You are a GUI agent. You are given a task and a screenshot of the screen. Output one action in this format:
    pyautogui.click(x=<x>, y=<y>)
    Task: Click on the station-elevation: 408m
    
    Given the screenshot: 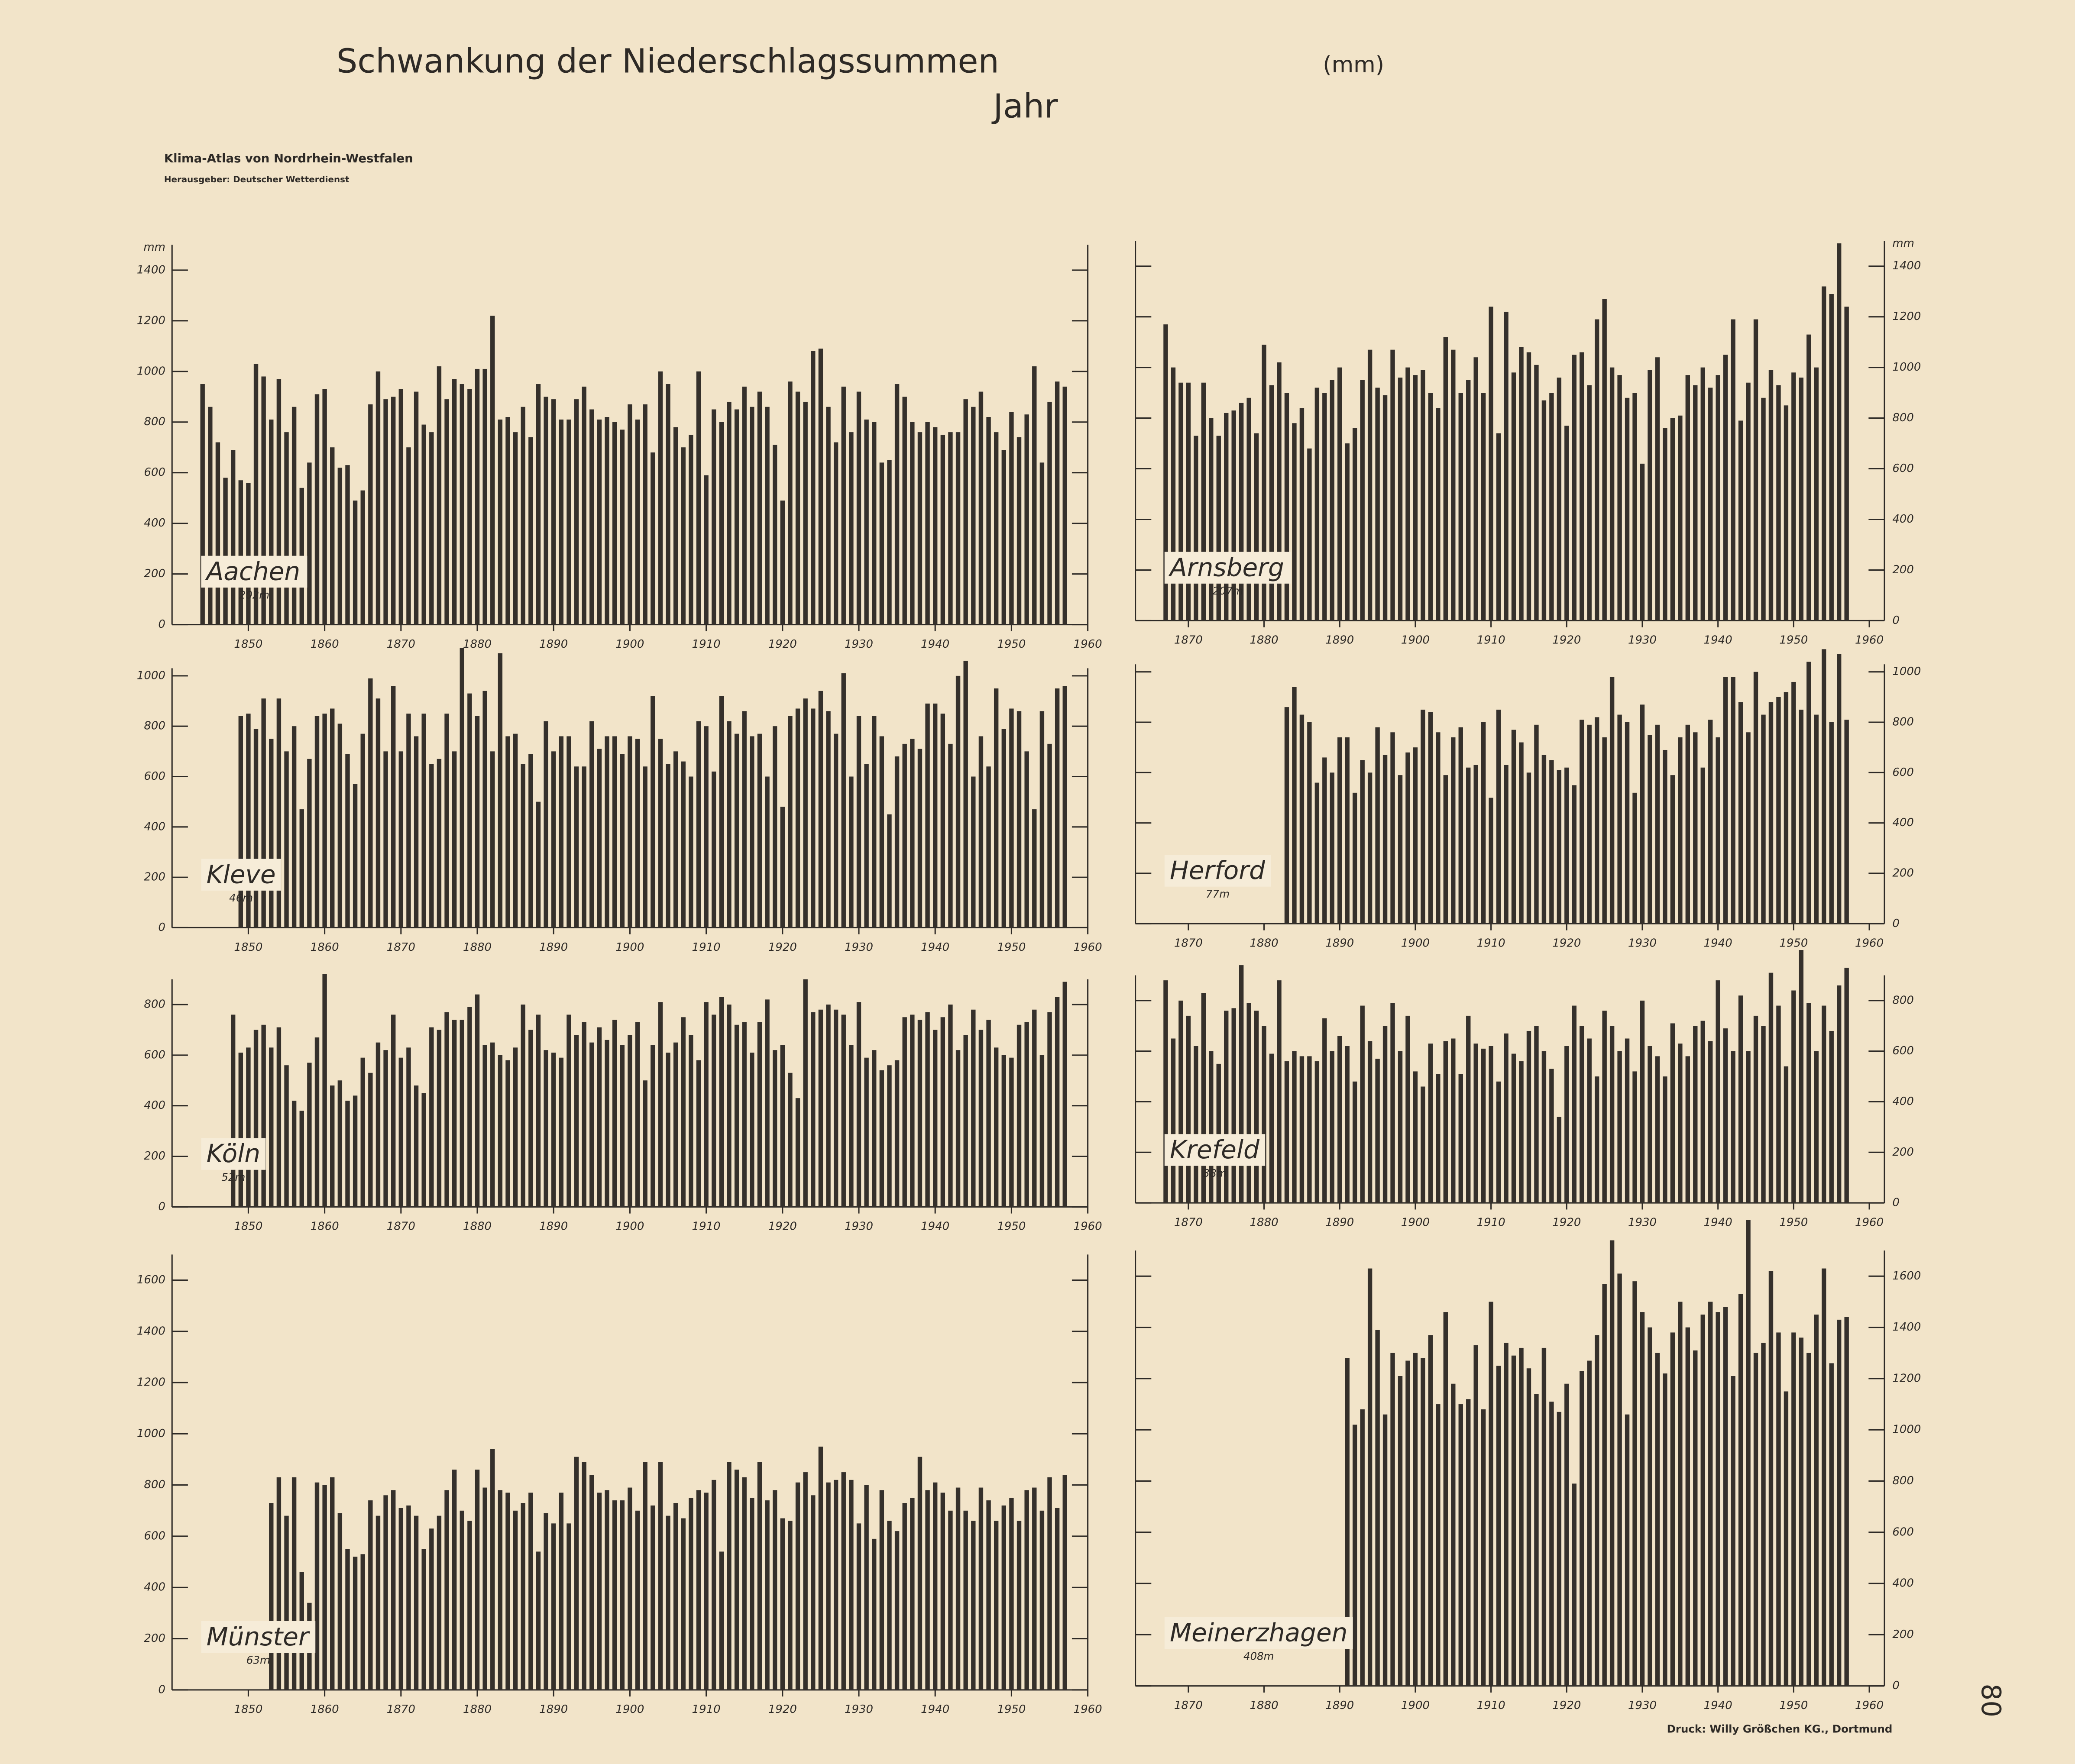 What is the action you would take?
    pyautogui.click(x=1258, y=1656)
    